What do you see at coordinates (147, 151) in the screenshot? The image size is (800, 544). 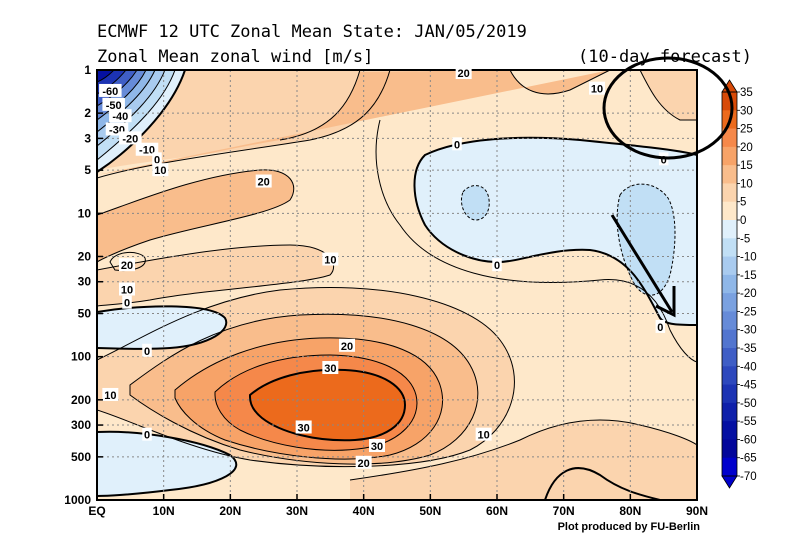 I see `contour-label: -10` at bounding box center [147, 151].